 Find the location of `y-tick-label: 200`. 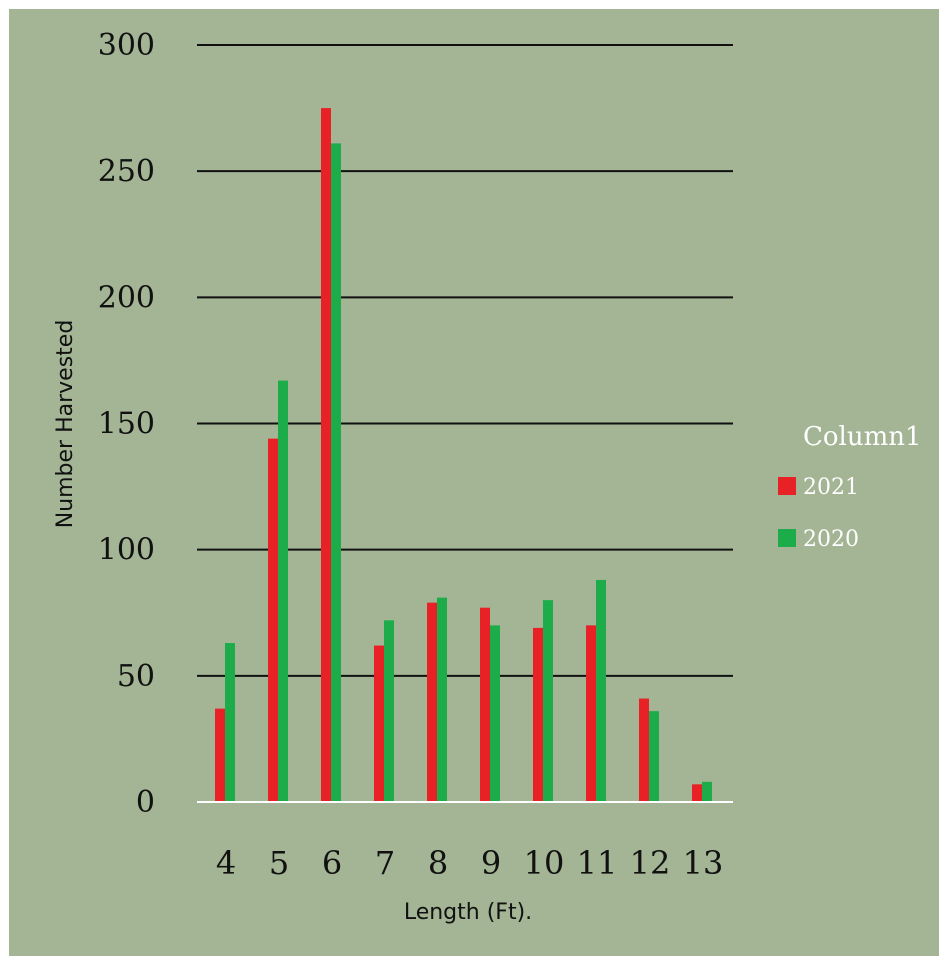

y-tick-label: 200 is located at coordinates (126, 297).